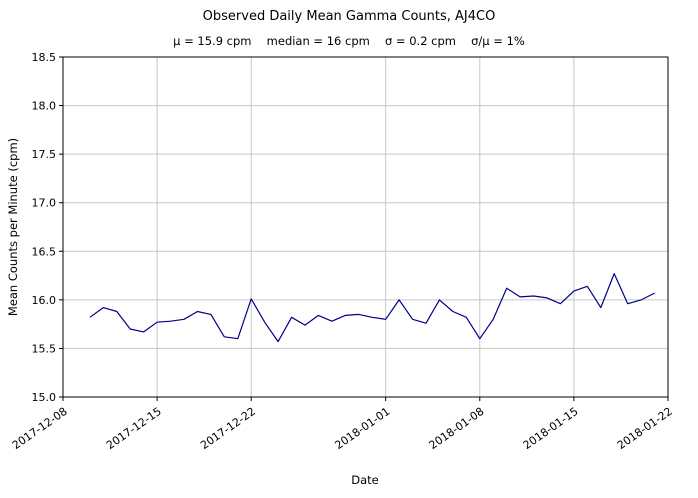 This screenshot has width=698, height=498. Describe the element at coordinates (134, 428) in the screenshot. I see `x-tick-label: 2017-12-15` at that location.